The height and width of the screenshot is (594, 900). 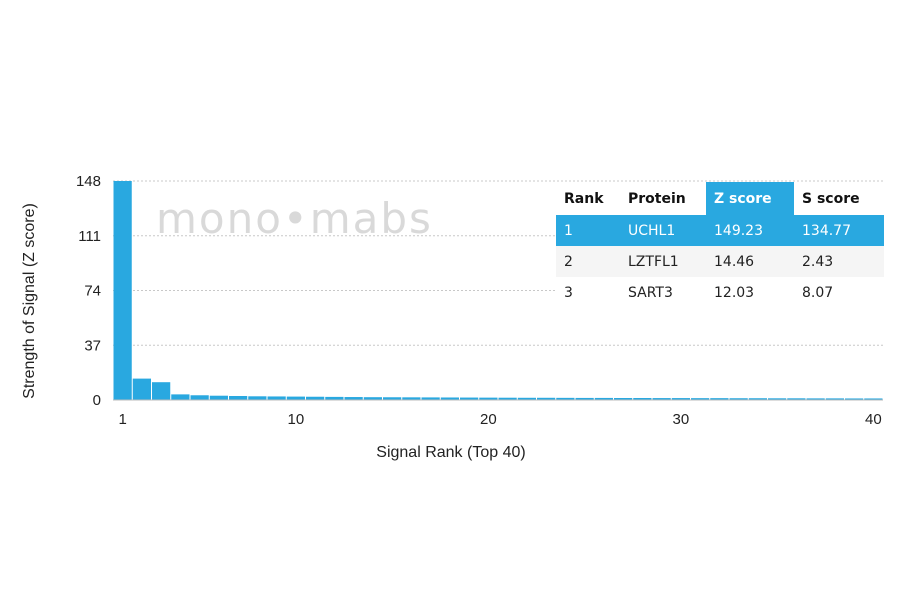 I want to click on cell-z-score: 12.03, so click(x=750, y=292).